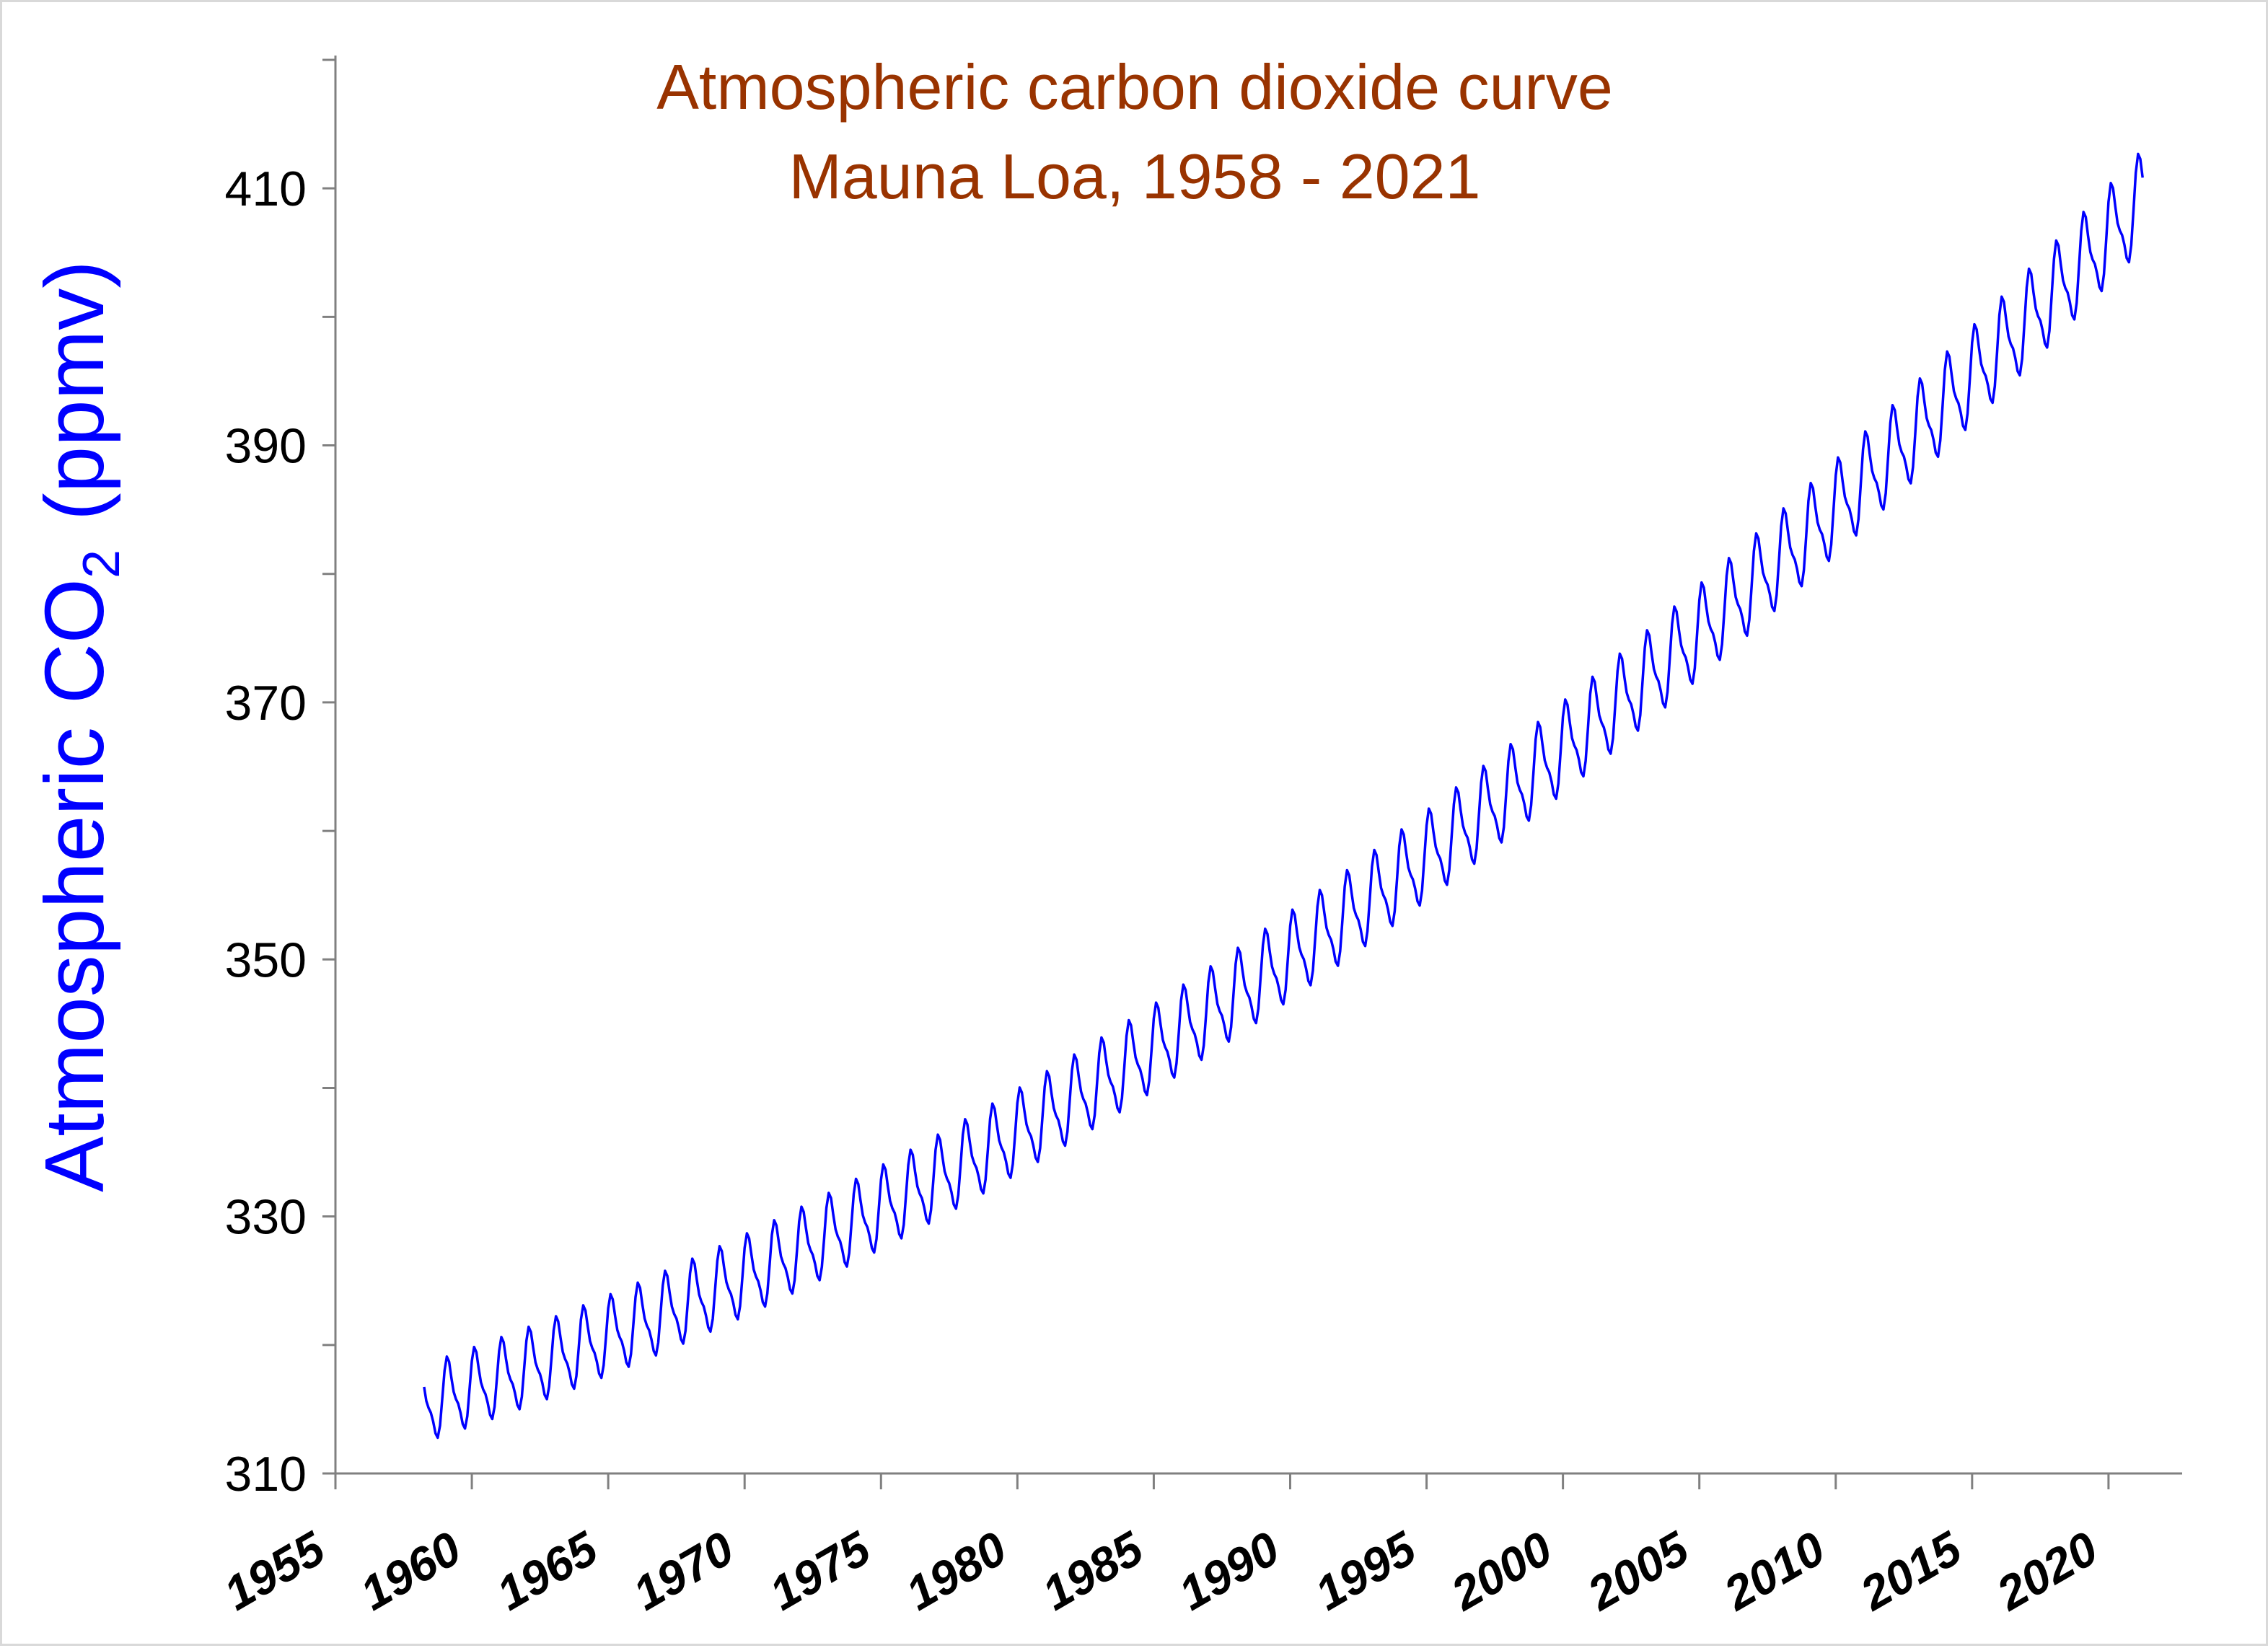 The height and width of the screenshot is (1648, 2268). I want to click on y-tick-label: 350, so click(266, 960).